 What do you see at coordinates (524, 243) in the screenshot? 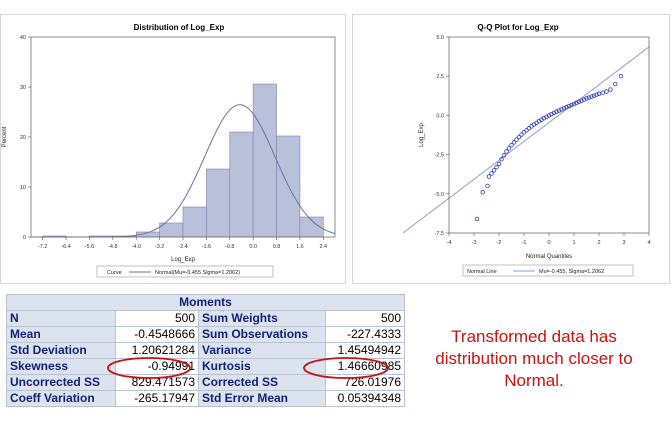
I see `qq-x-tick-label: -1` at bounding box center [524, 243].